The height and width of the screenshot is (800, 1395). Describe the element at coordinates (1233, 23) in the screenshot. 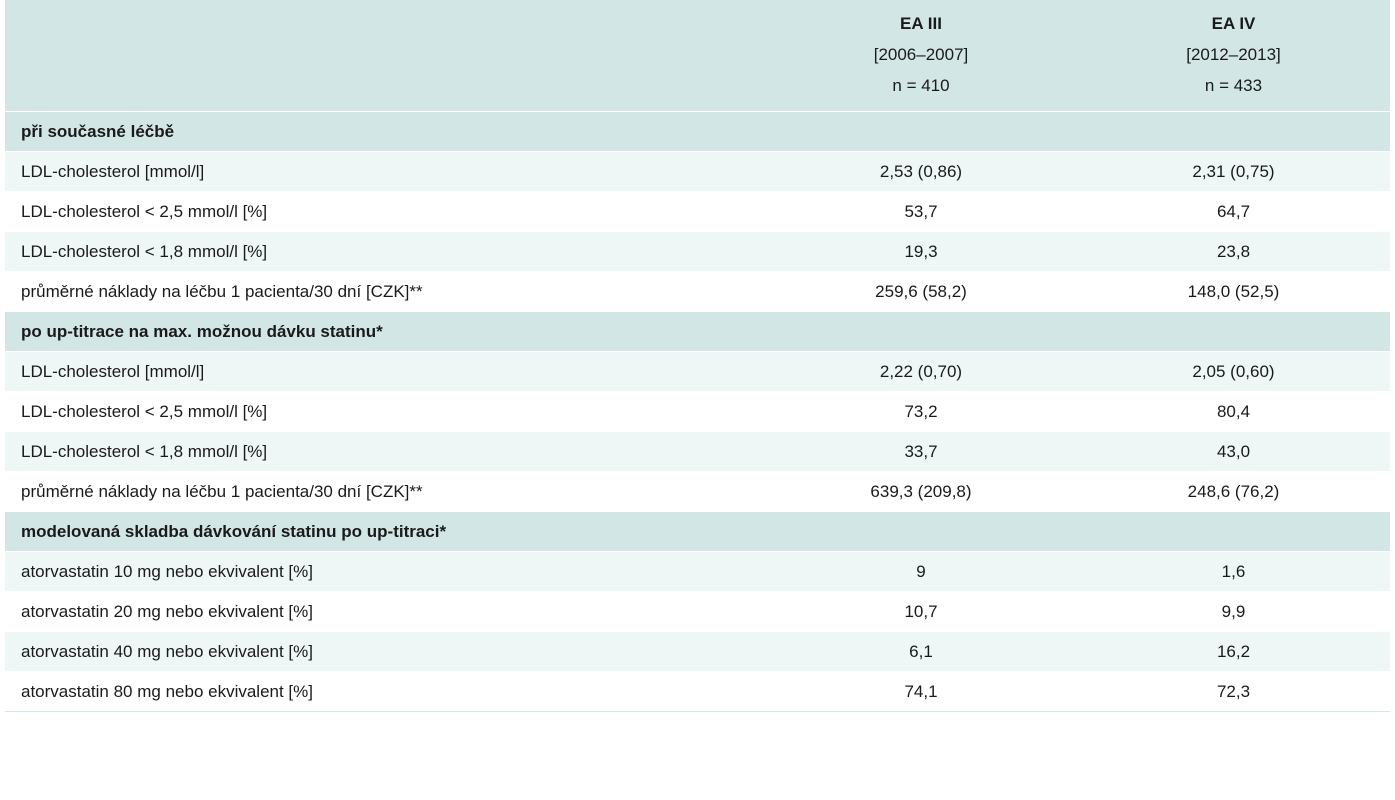

I see `header-ea4-title: EA IV` at that location.